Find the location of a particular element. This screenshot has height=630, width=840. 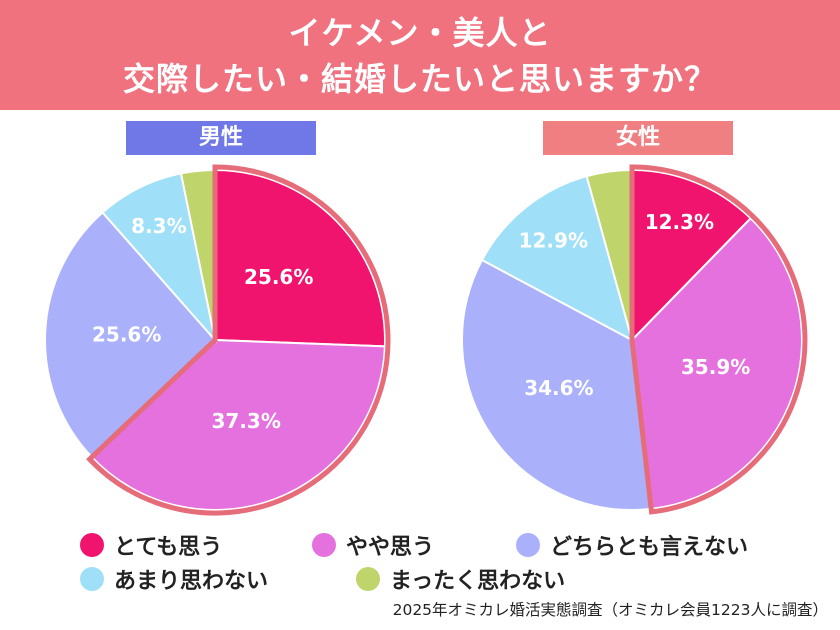

female-chart-title: 女性 is located at coordinates (638, 138).